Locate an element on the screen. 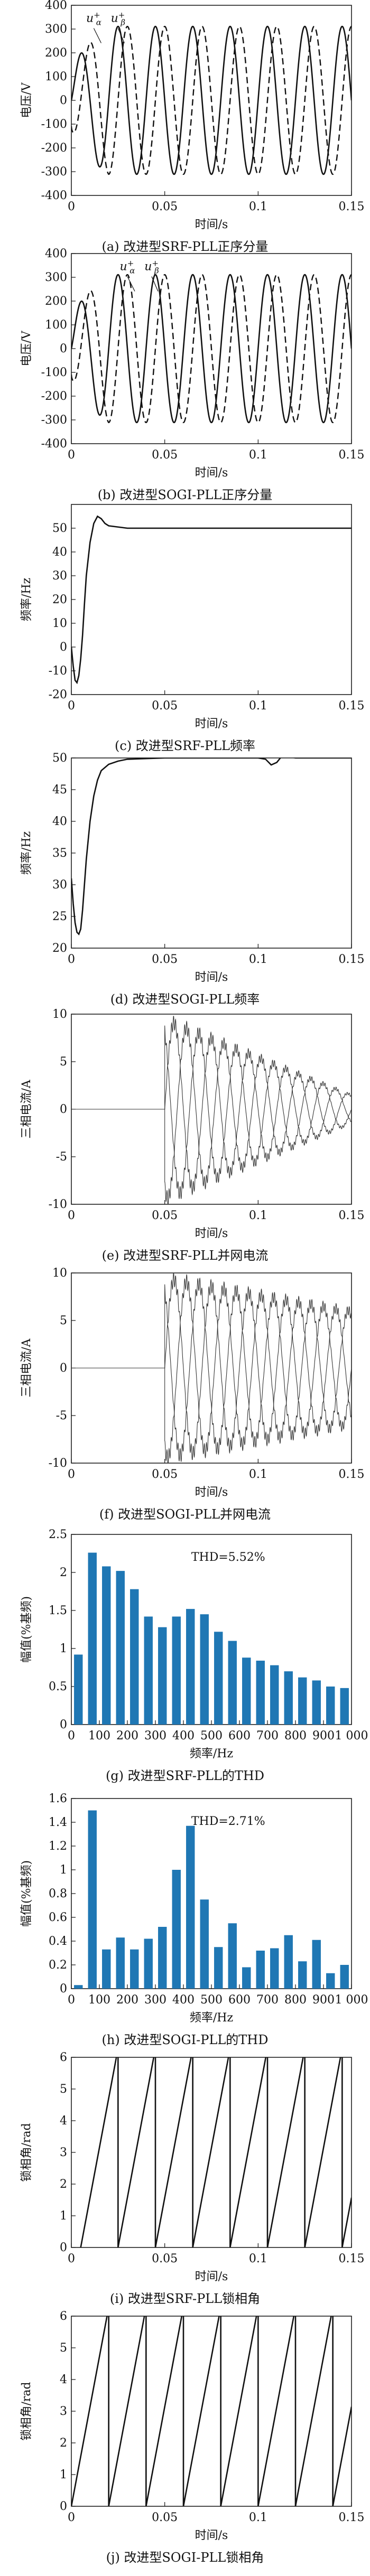 This screenshot has height=2576, width=370. y-tick-label: 100 is located at coordinates (56, 76).